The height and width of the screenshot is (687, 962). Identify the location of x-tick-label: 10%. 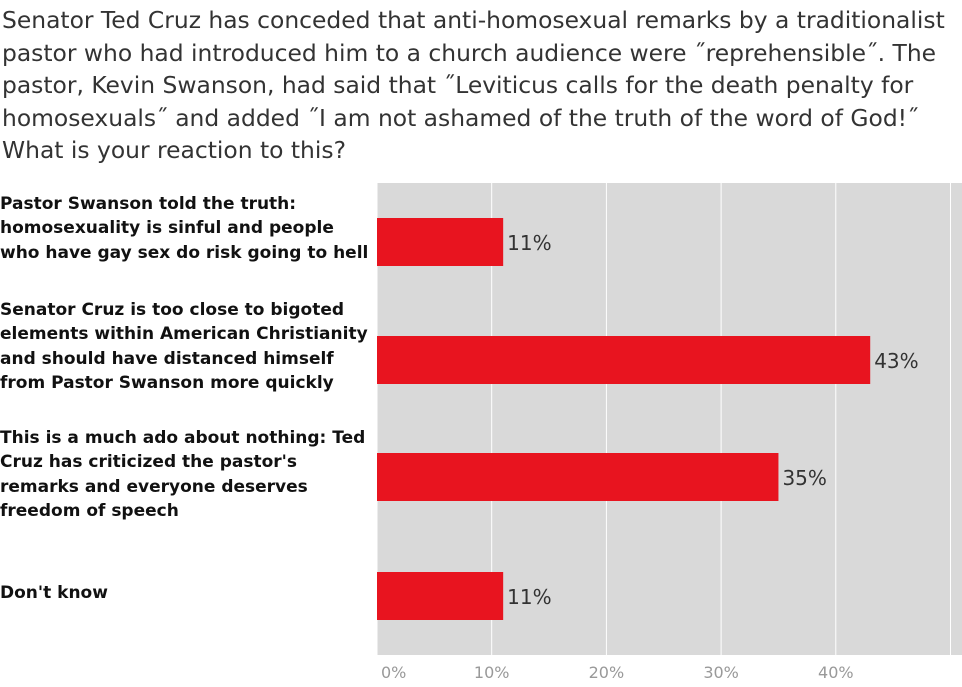
(492, 672).